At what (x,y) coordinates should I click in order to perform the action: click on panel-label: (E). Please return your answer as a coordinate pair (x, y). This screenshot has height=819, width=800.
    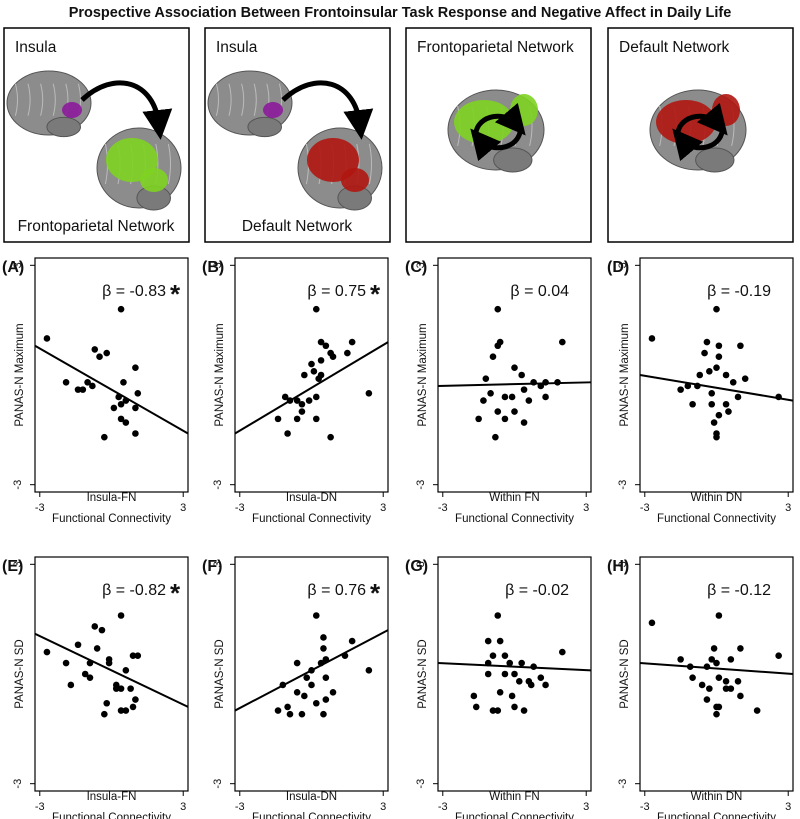
    Looking at the image, I should click on (12, 566).